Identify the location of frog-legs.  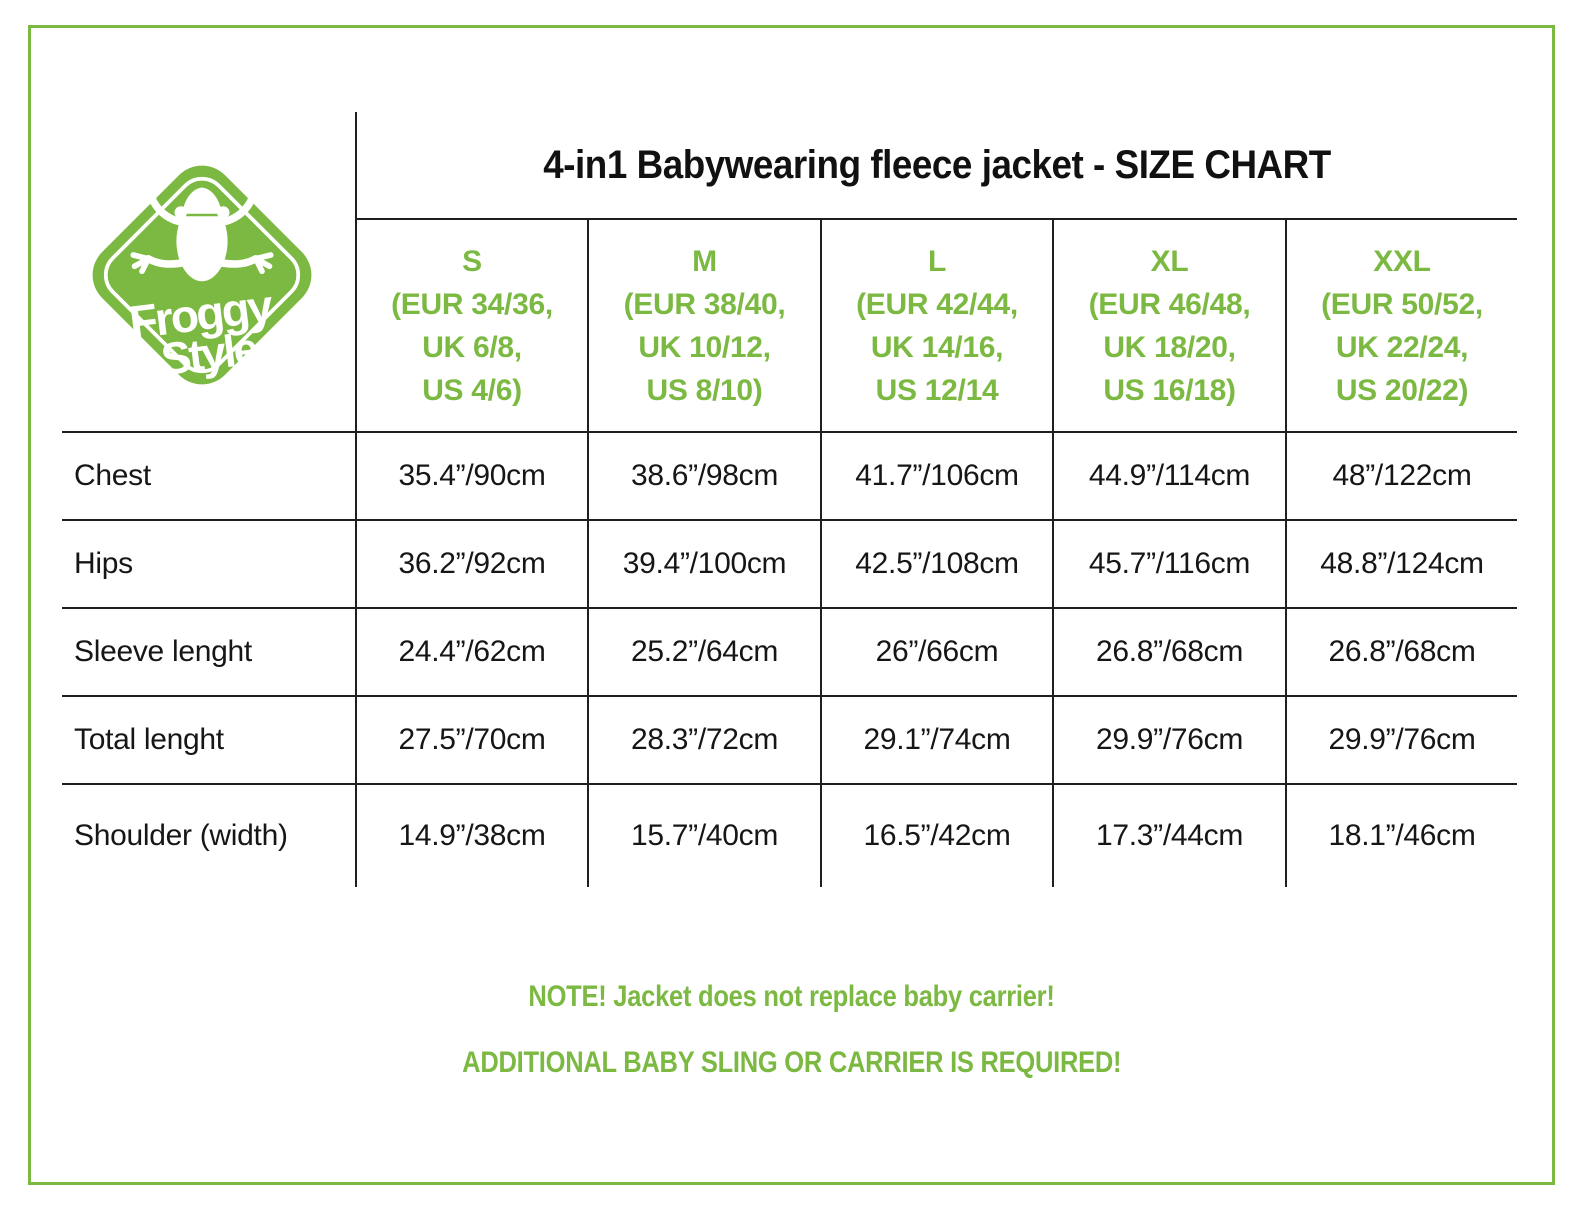
(202, 232).